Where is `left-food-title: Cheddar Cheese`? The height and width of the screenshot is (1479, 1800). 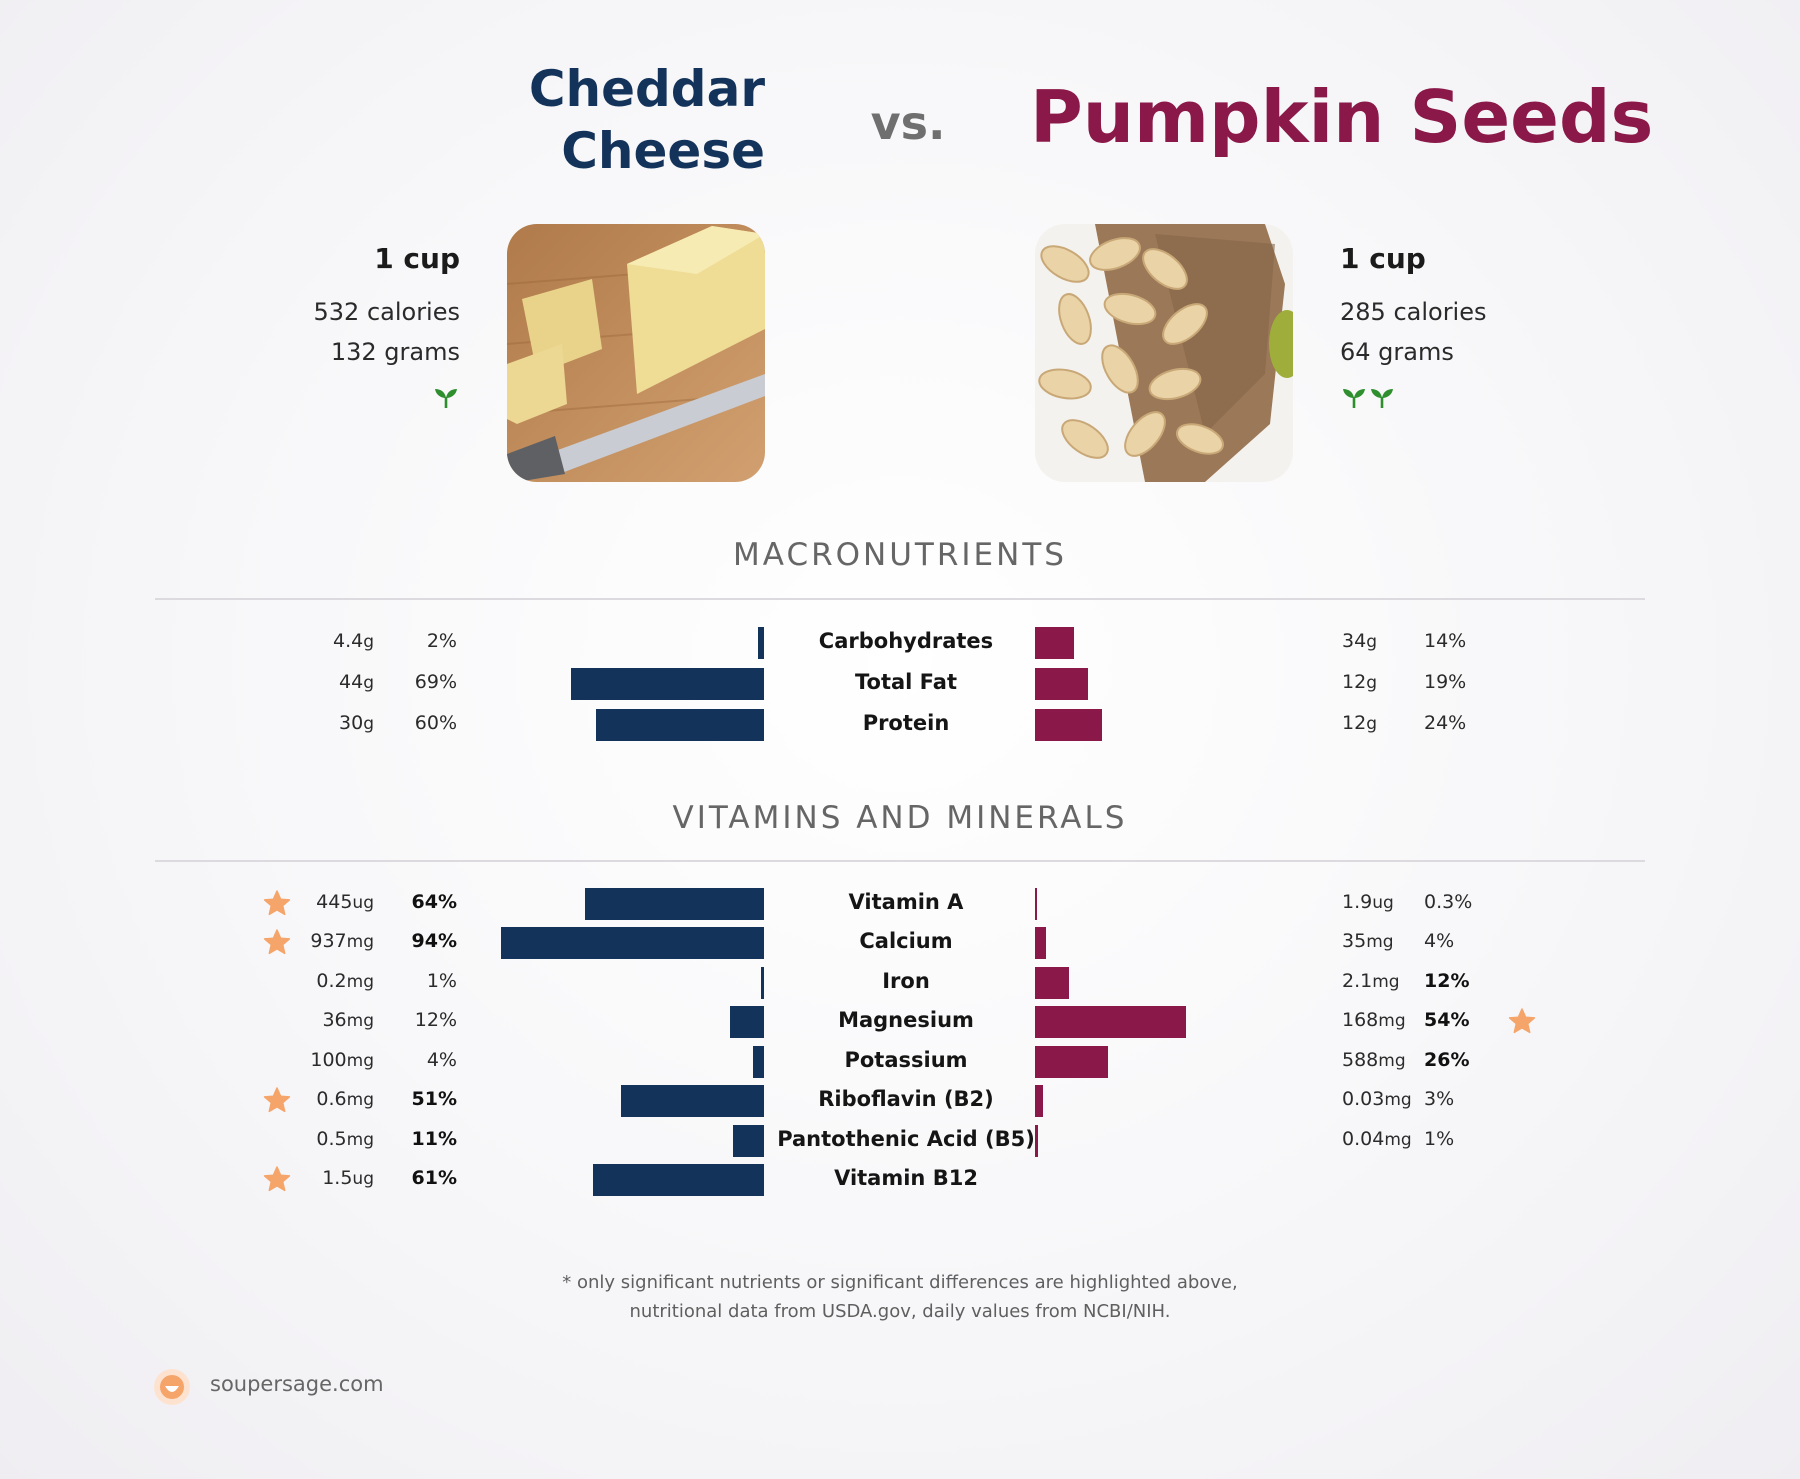
left-food-title: Cheddar Cheese is located at coordinates (572, 120).